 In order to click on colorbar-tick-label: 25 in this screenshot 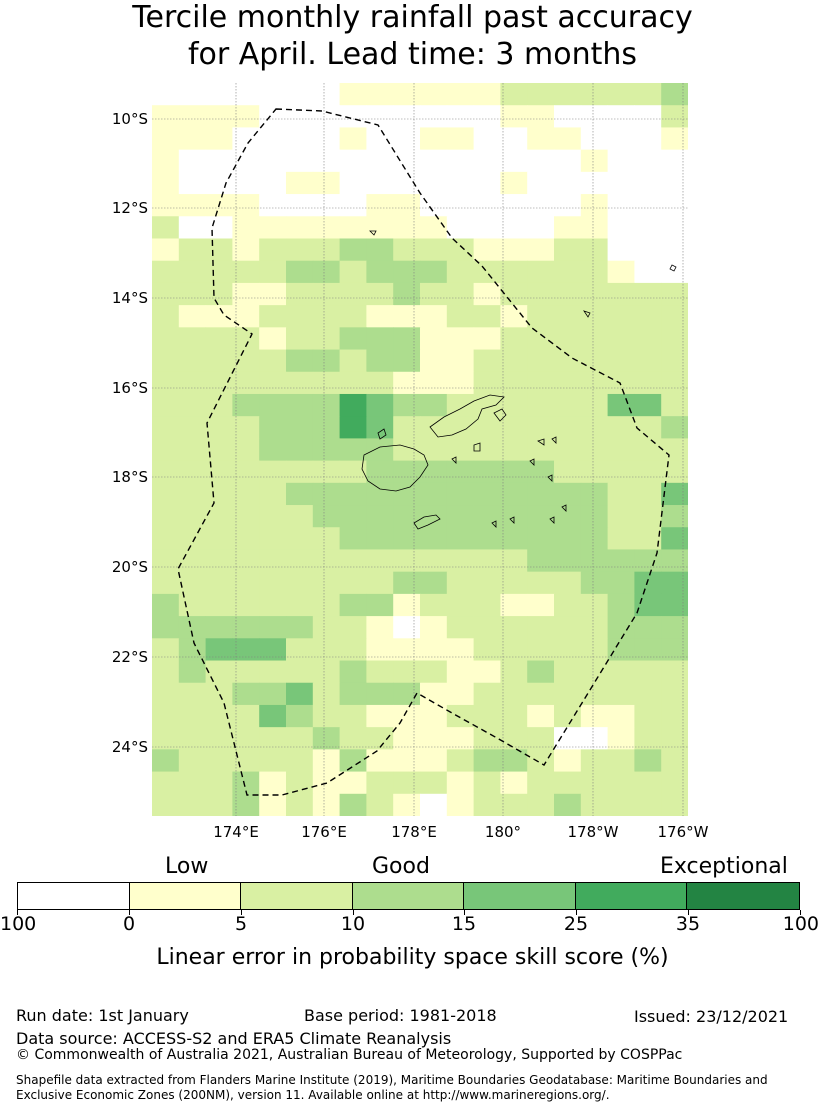, I will do `click(576, 924)`.